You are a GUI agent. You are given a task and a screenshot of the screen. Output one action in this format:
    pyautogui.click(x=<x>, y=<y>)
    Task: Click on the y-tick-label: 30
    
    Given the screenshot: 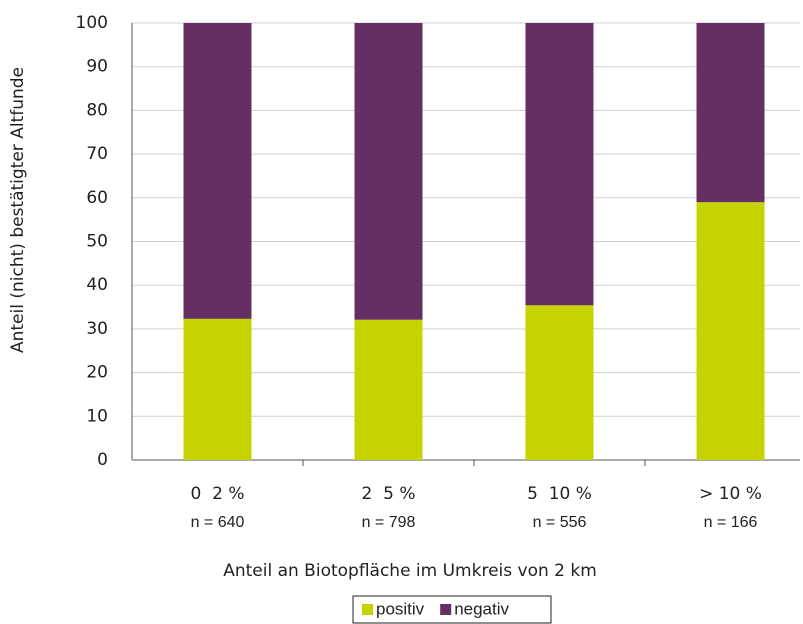 What is the action you would take?
    pyautogui.click(x=97, y=329)
    